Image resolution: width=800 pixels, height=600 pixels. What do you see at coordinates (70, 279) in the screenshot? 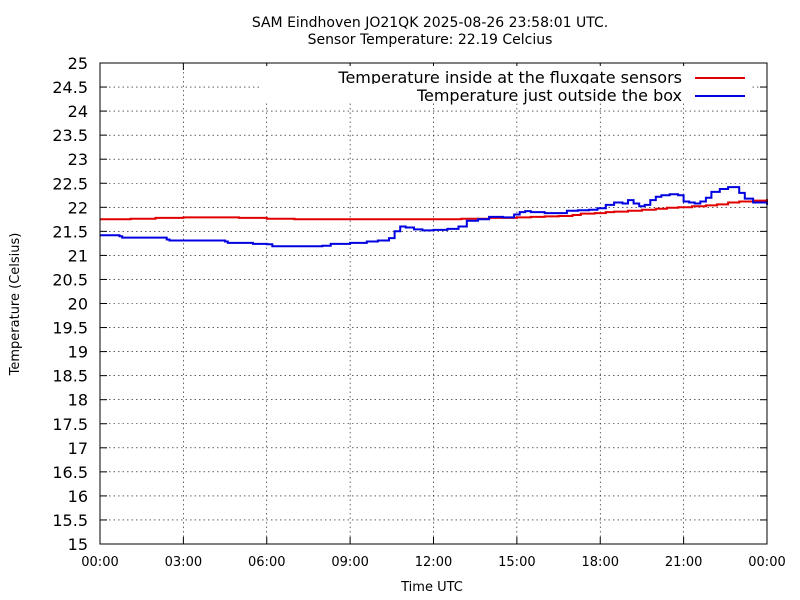
I see `y-tick-label: 20.5` at bounding box center [70, 279].